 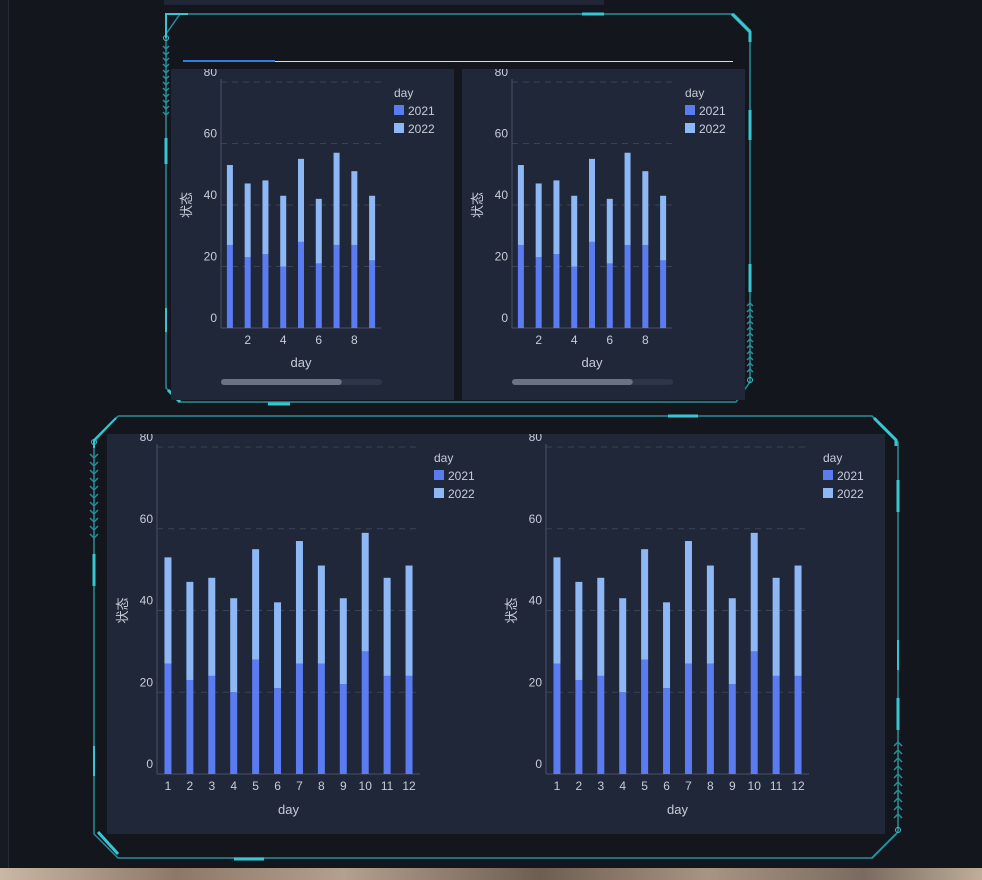 What do you see at coordinates (712, 129) in the screenshot?
I see `legend-label-2022: 2022` at bounding box center [712, 129].